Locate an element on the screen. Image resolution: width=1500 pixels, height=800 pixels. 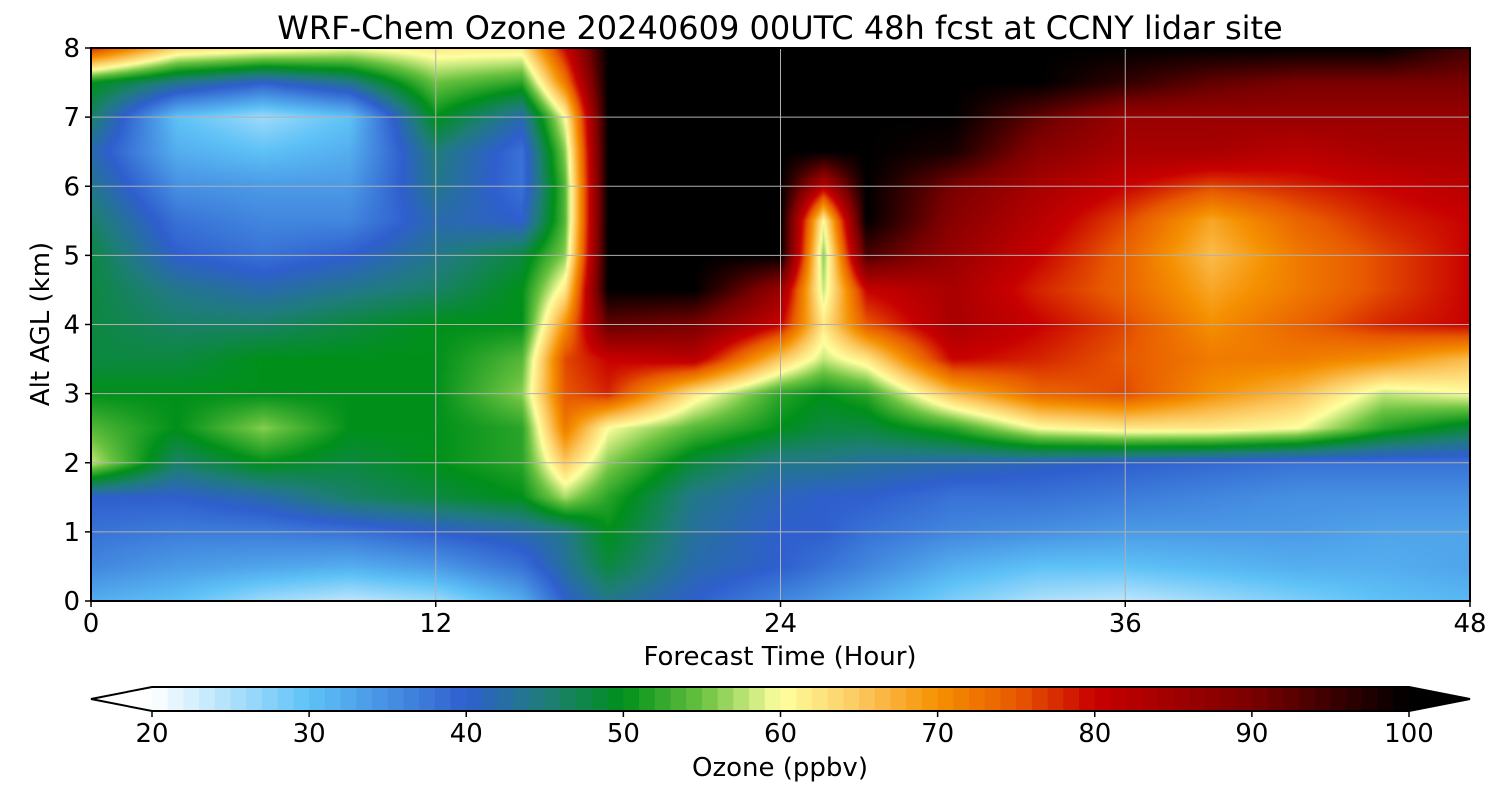
colorbar-ticks: 20 30 40 50 60 70 80 90 100 is located at coordinates (784, 730).